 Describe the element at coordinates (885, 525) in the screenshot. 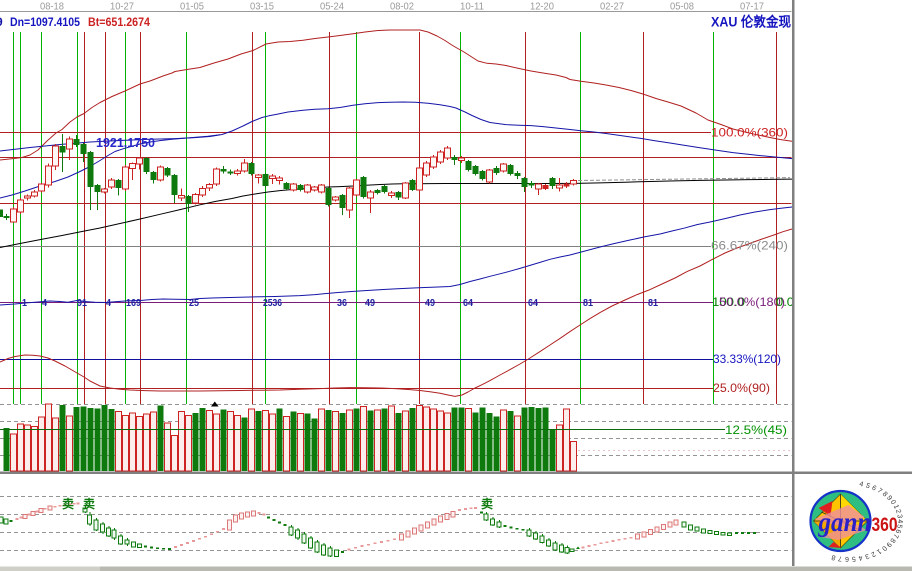

I see `svg-text: 360` at that location.